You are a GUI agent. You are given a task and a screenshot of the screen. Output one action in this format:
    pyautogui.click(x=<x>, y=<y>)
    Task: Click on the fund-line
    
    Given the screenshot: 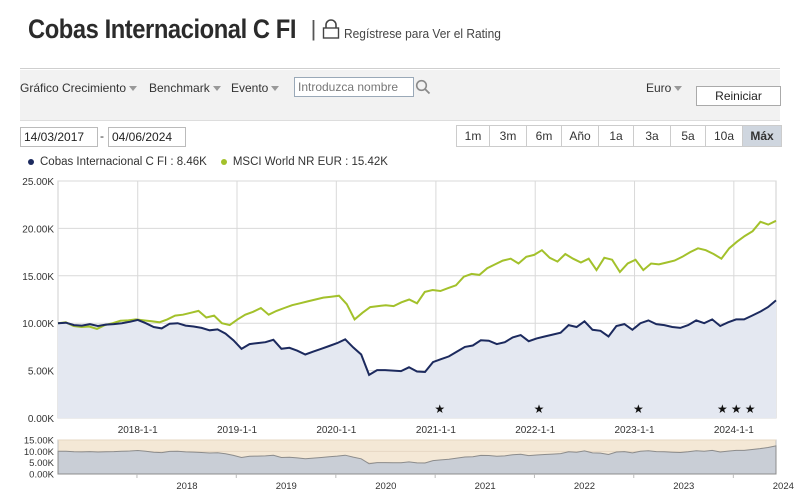 What is the action you would take?
    pyautogui.click(x=417, y=338)
    